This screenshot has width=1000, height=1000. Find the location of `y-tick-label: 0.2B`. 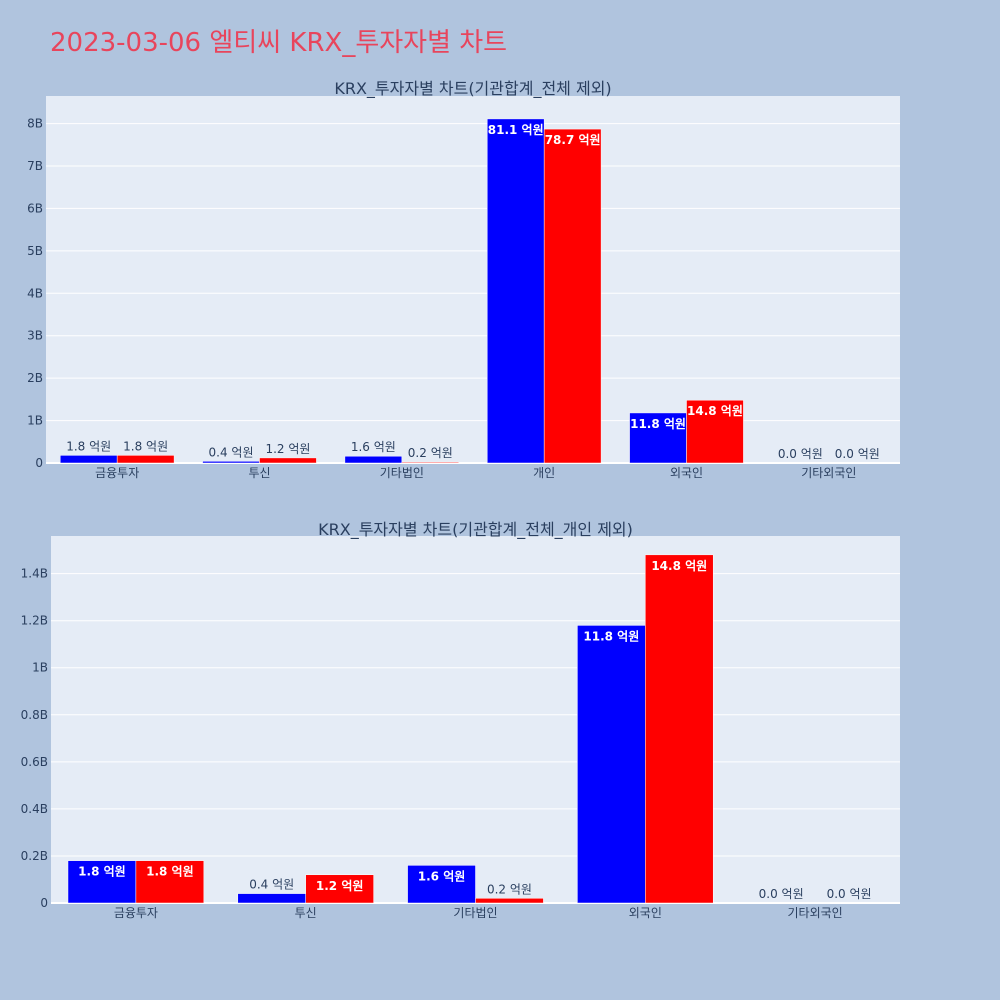

y-tick-label: 0.2B is located at coordinates (34, 856).